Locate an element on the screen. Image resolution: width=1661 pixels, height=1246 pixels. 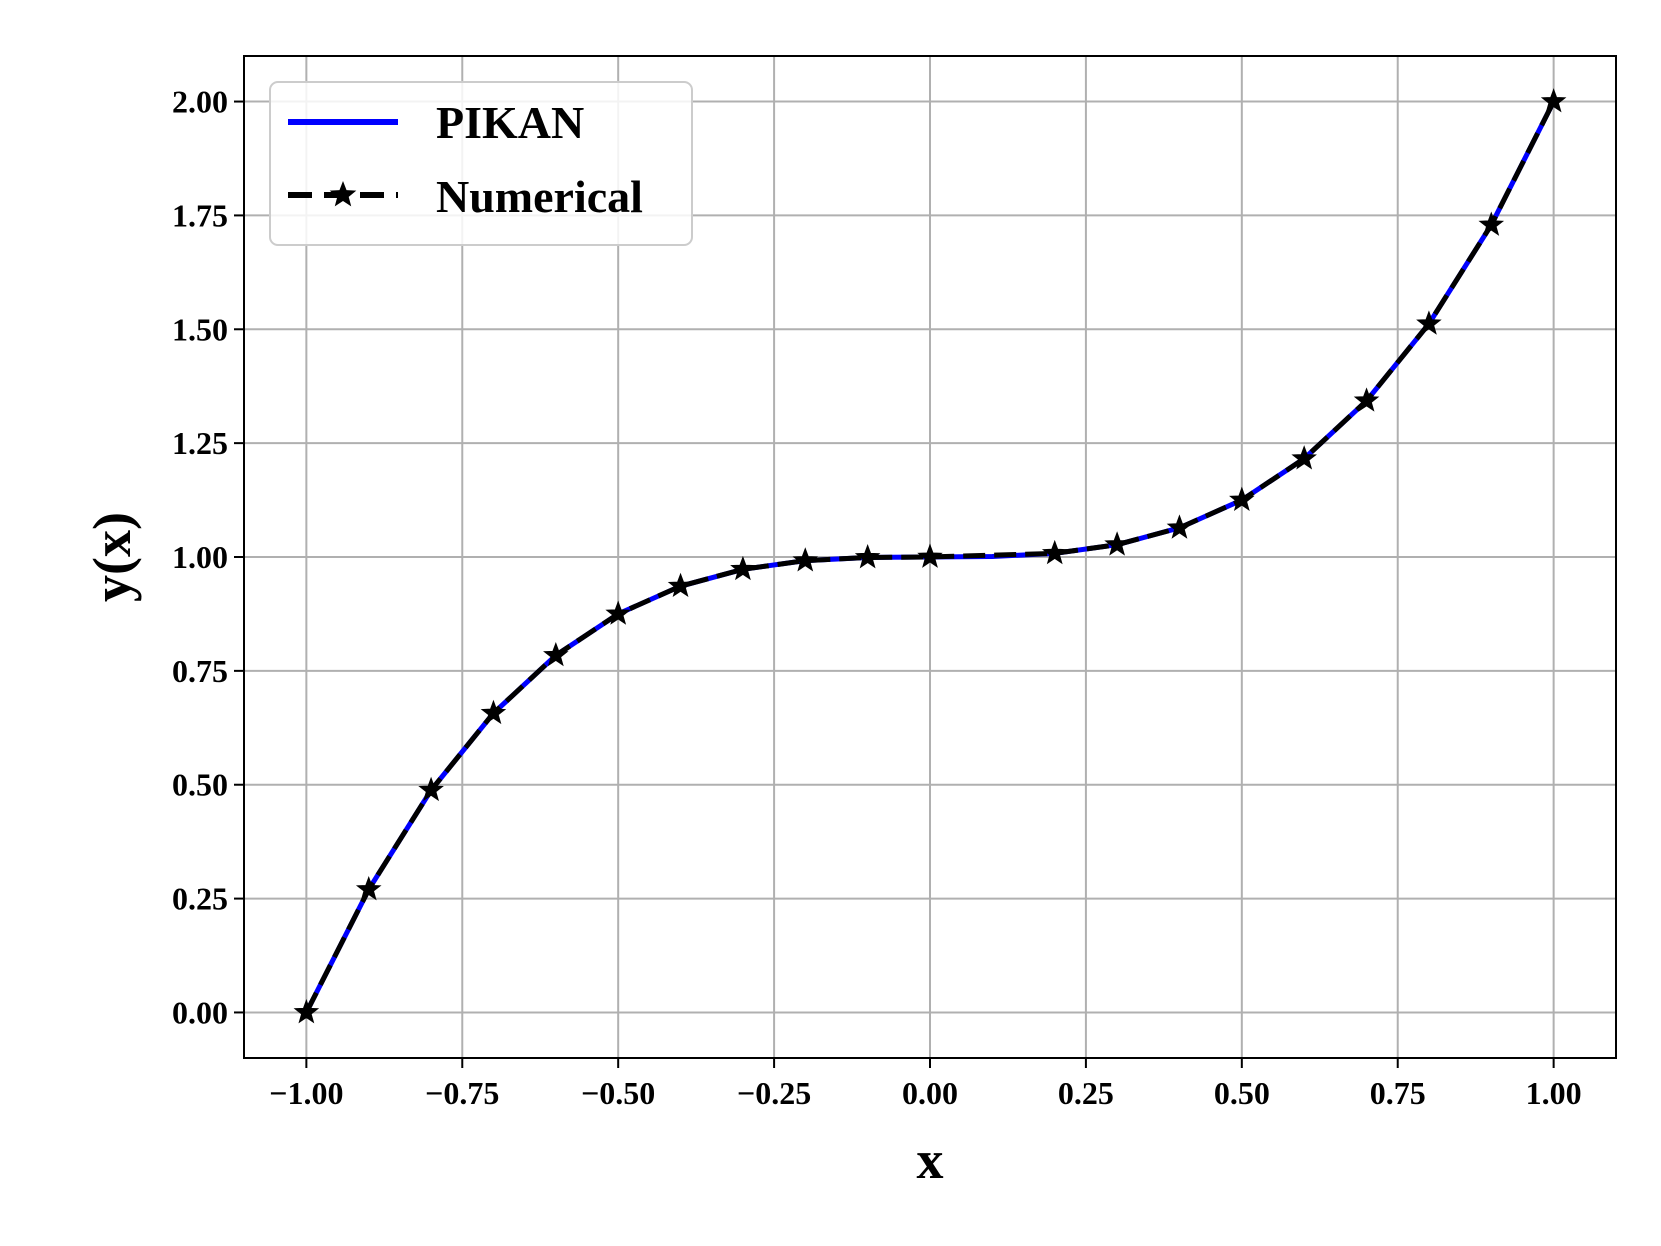
x-tick-label-8: 1.00 is located at coordinates (1554, 1093).